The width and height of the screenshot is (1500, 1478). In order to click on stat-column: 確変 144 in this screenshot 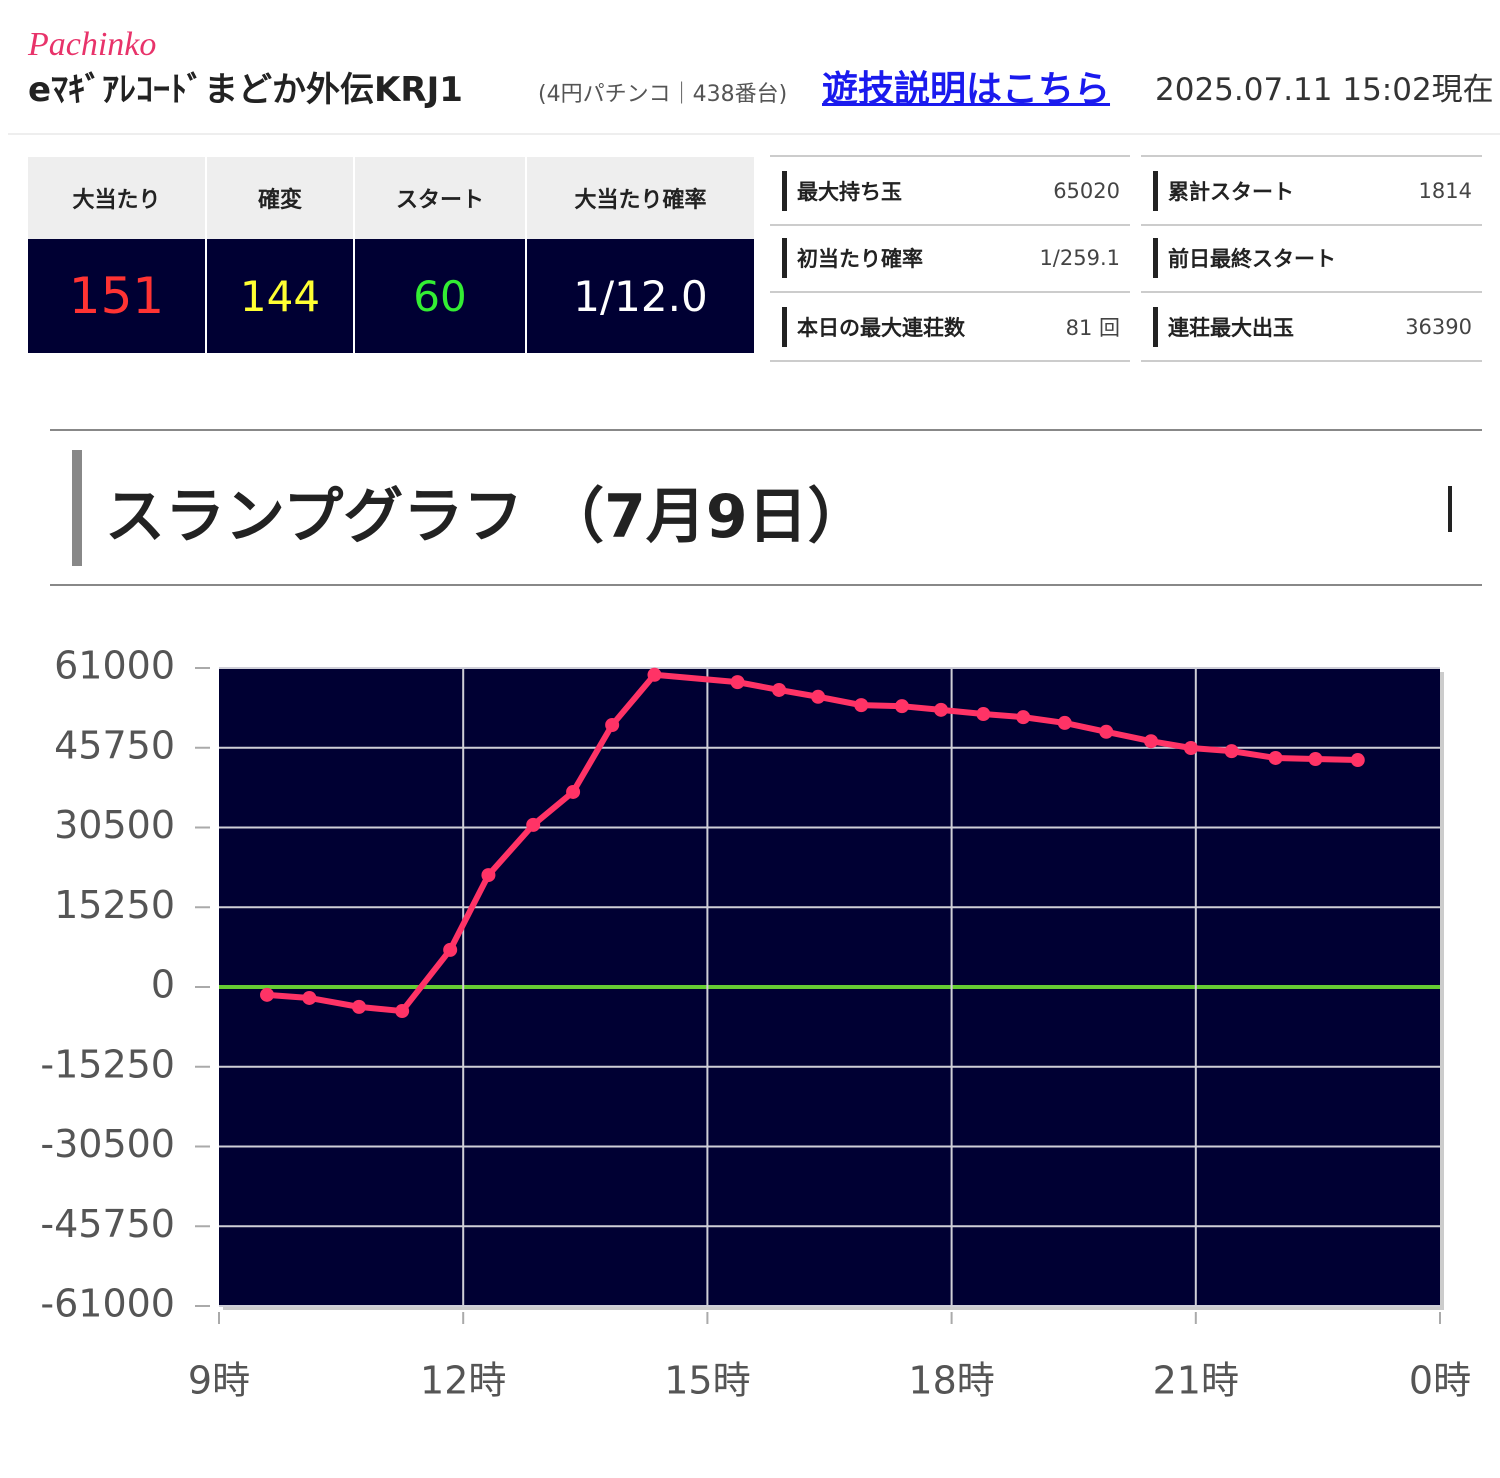, I will do `click(281, 255)`.